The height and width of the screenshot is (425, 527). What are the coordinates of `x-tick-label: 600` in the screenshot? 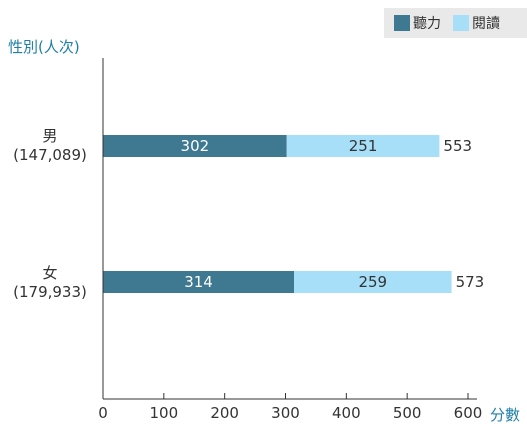 It's located at (468, 413).